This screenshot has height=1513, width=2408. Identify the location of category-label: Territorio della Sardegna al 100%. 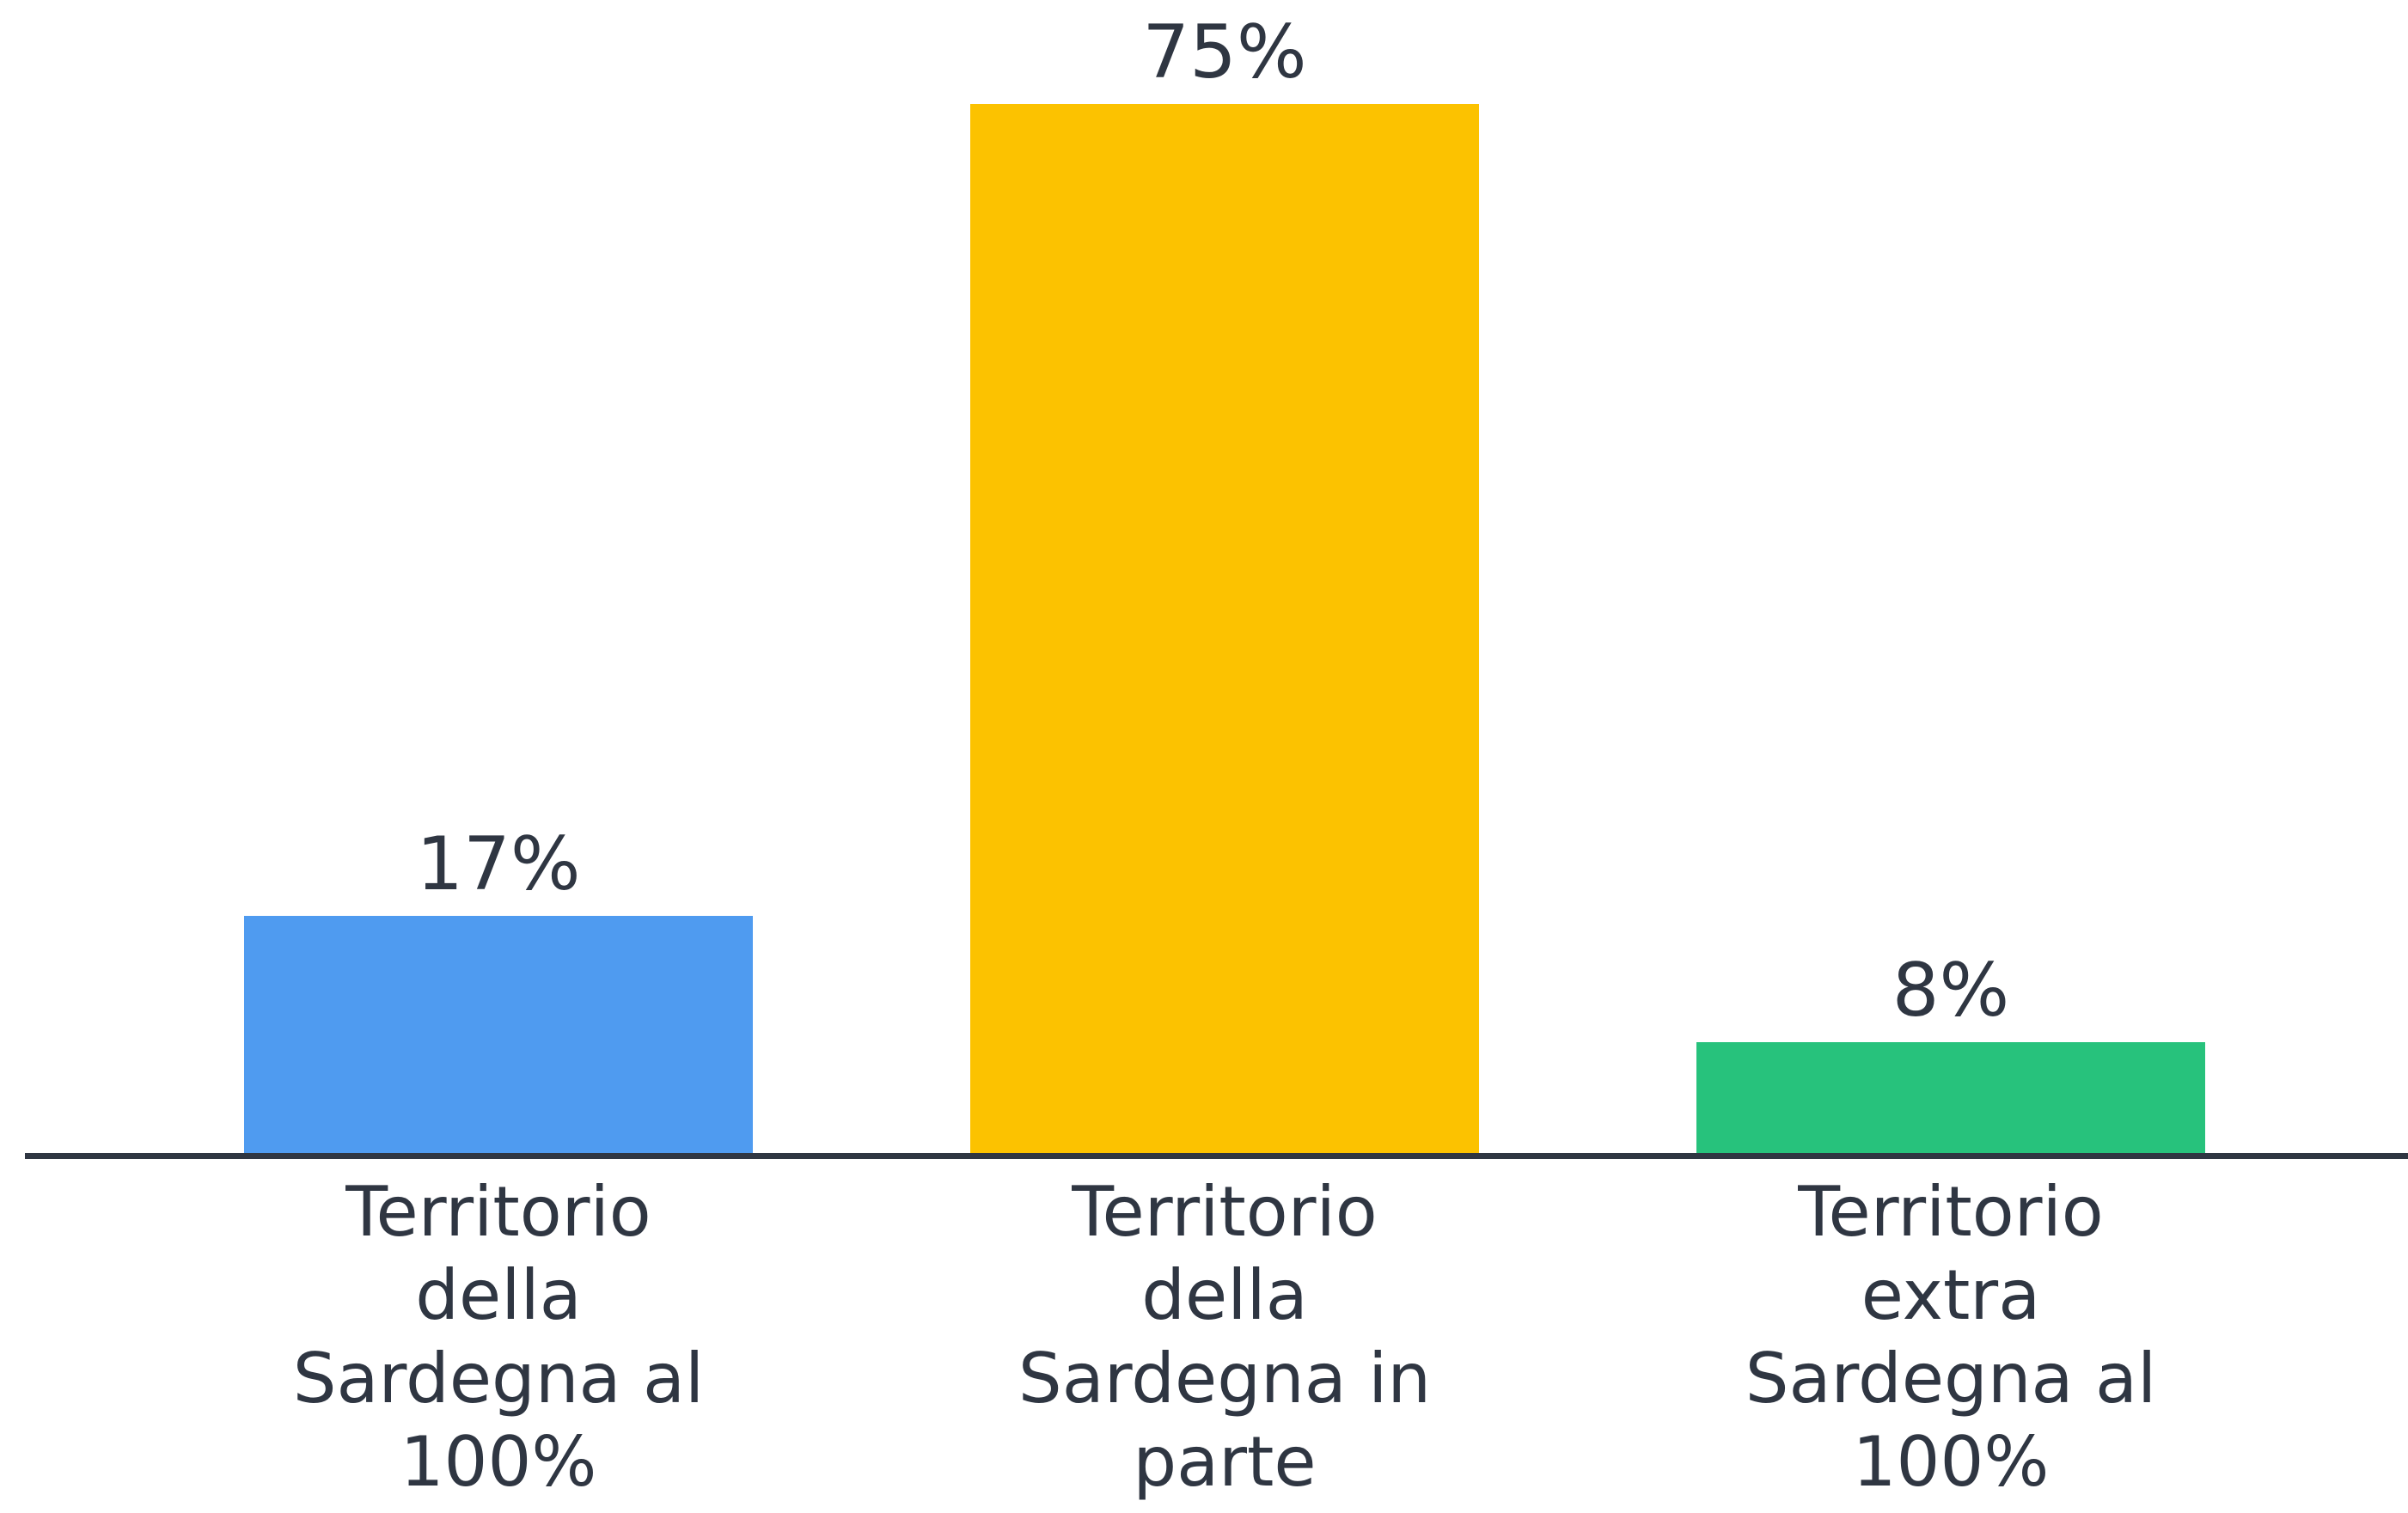
(498, 1337).